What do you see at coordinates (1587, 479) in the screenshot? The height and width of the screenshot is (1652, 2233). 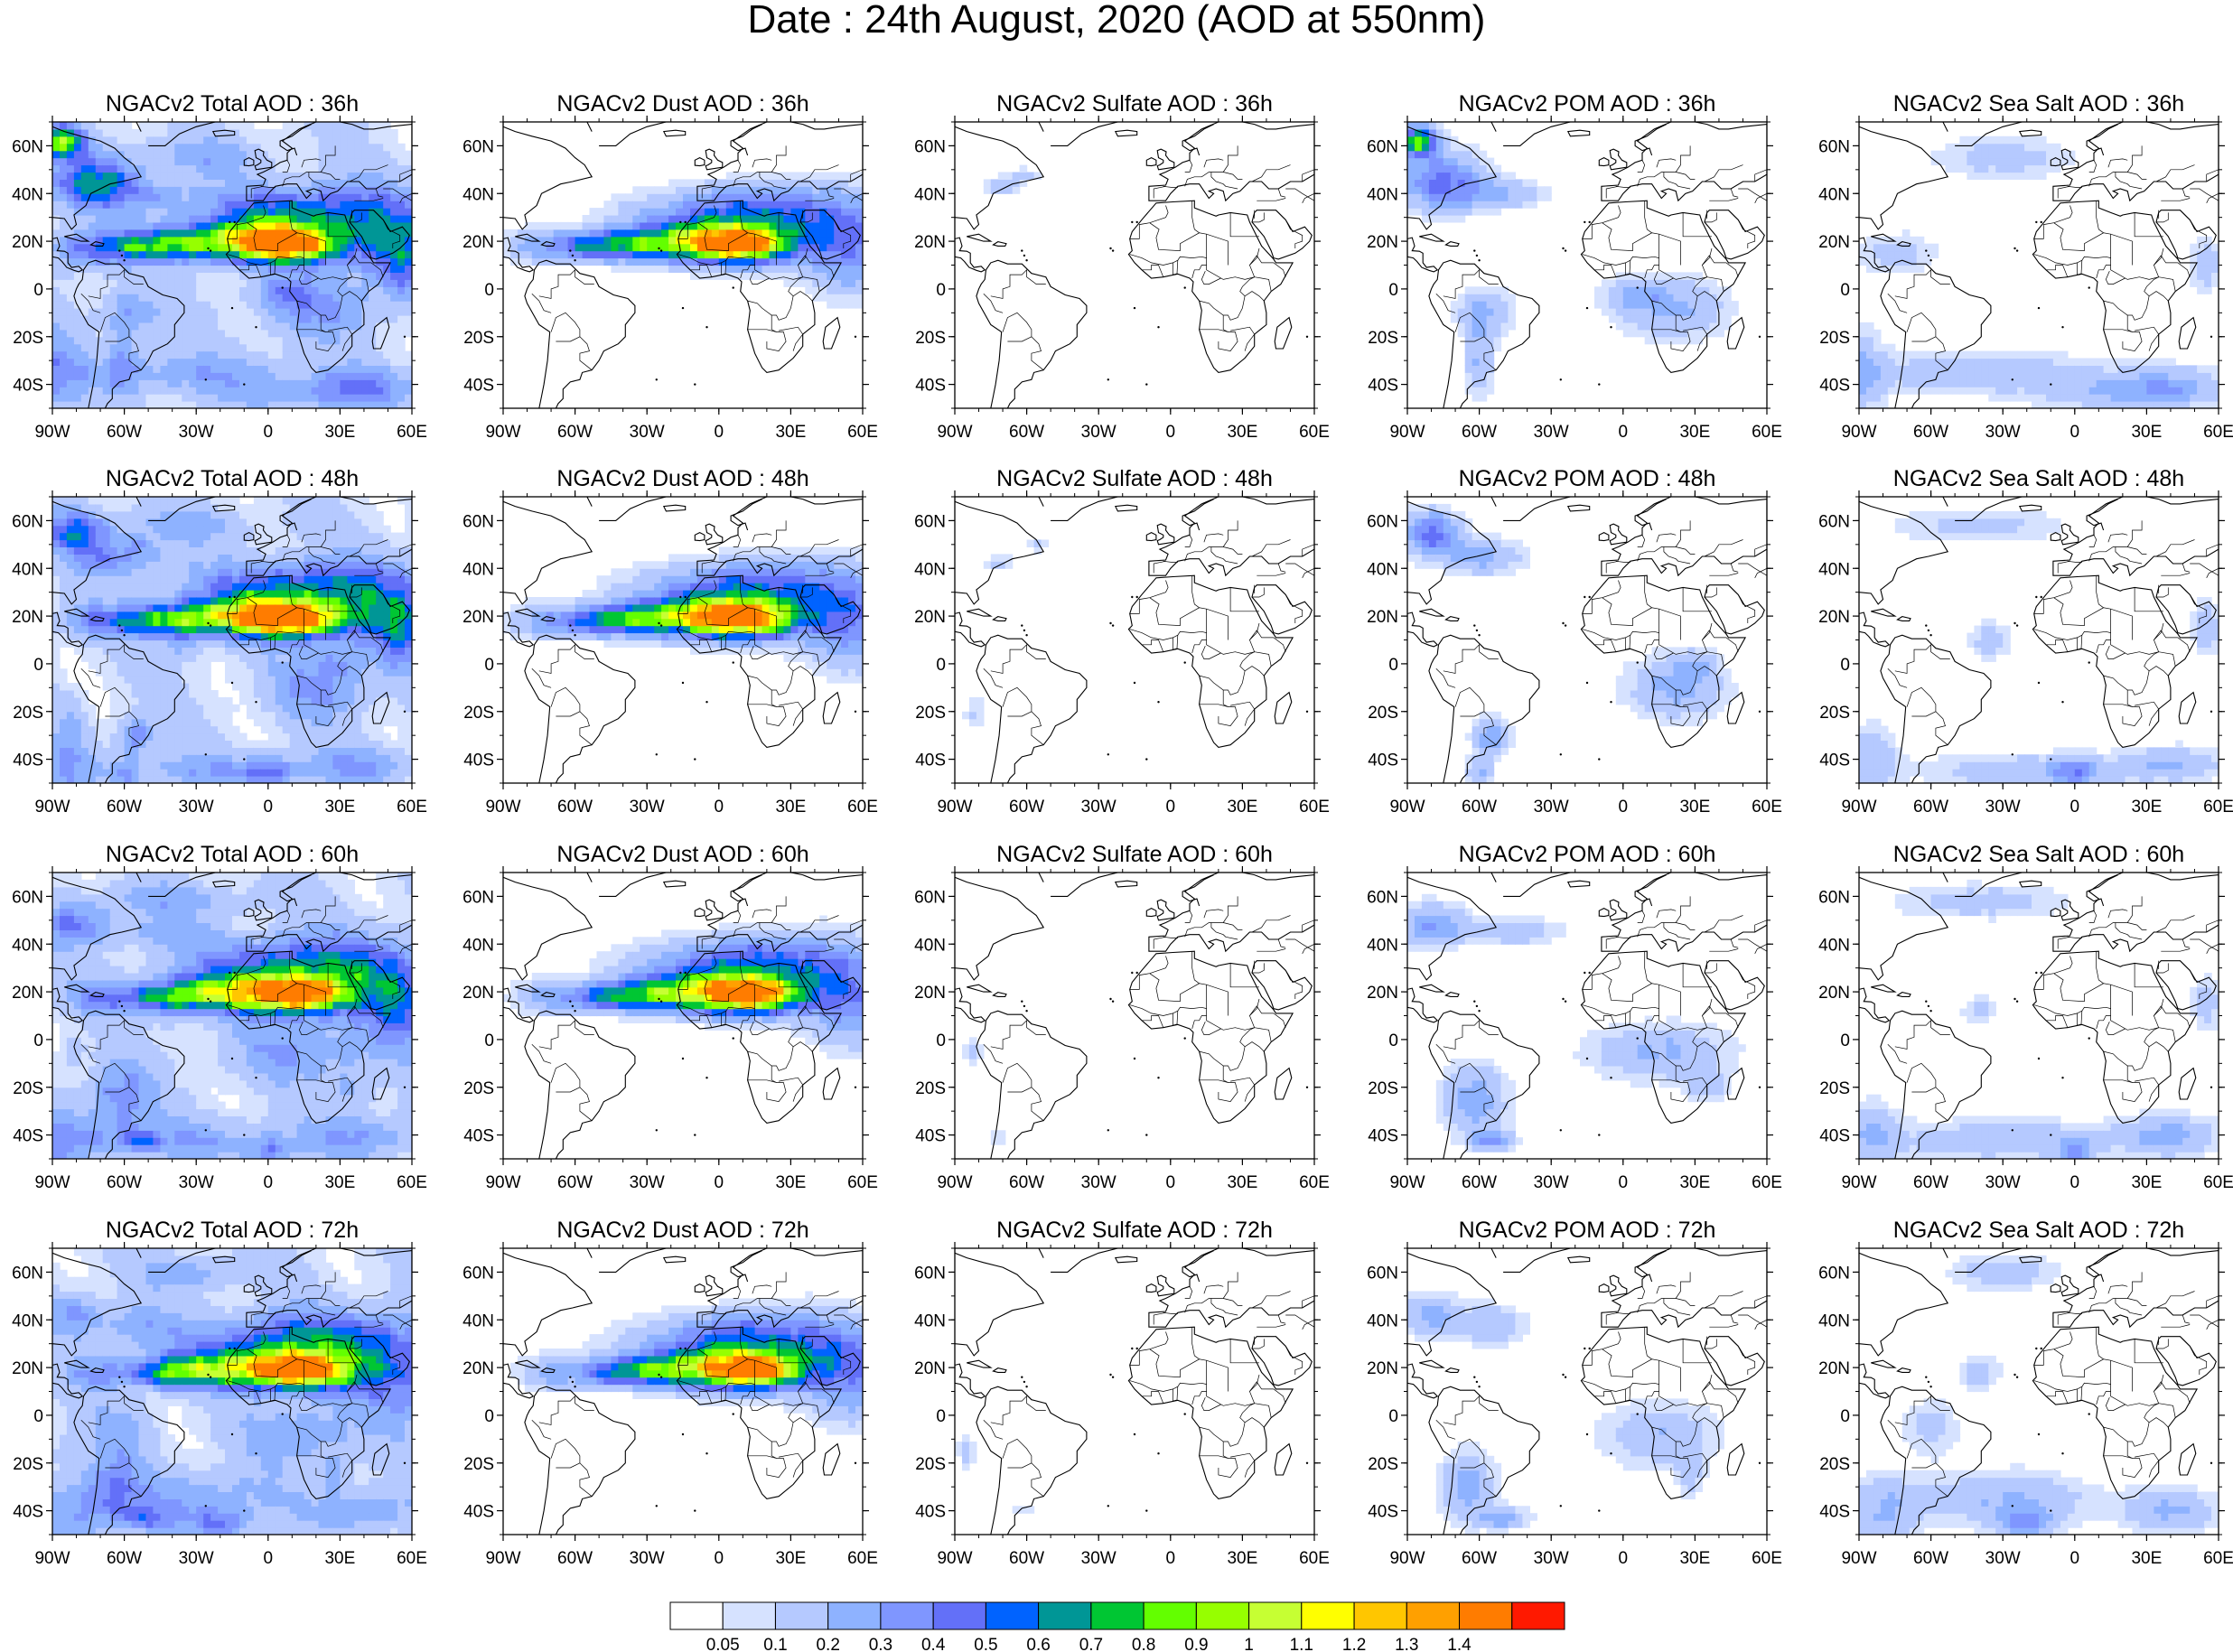 I see `panel-title: NGACv2 POM AOD : 48h` at bounding box center [1587, 479].